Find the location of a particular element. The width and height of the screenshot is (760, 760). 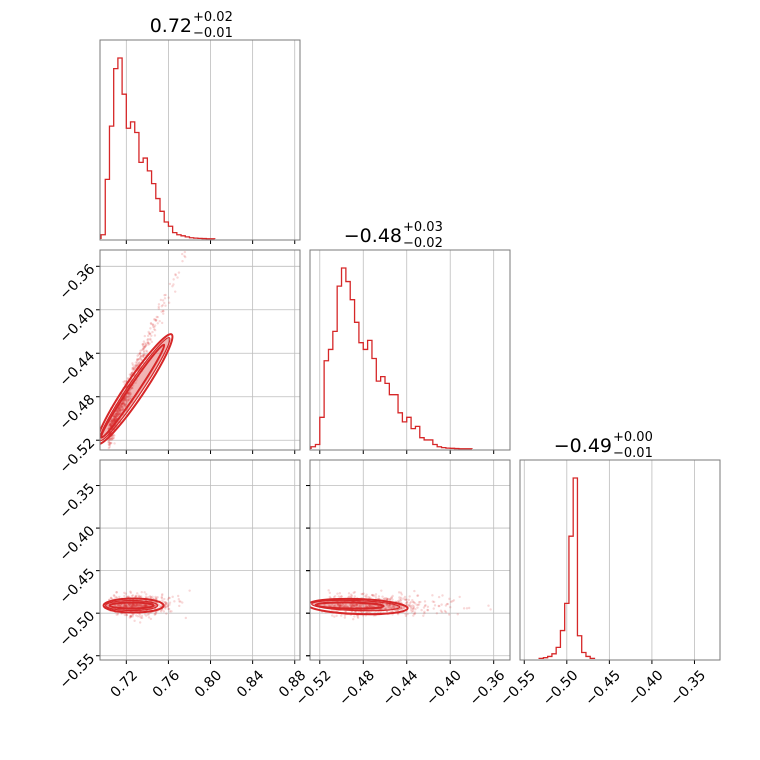

contour-outer is located at coordinates (137, 389).